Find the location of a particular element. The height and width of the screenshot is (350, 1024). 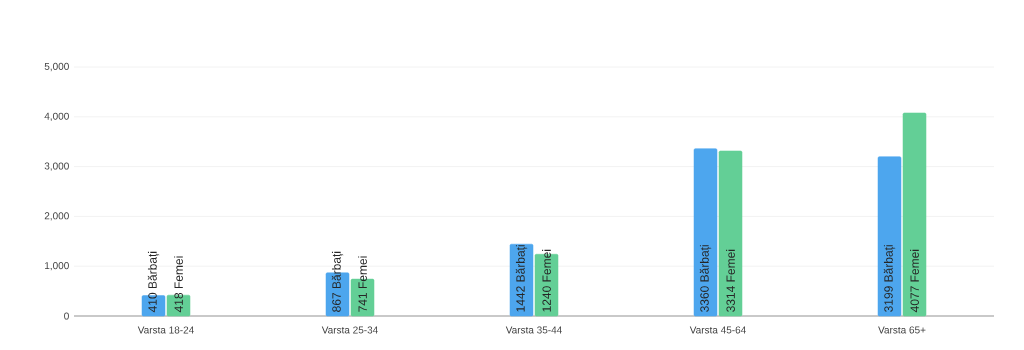

y-tick-label: 1,000 is located at coordinates (57, 266).